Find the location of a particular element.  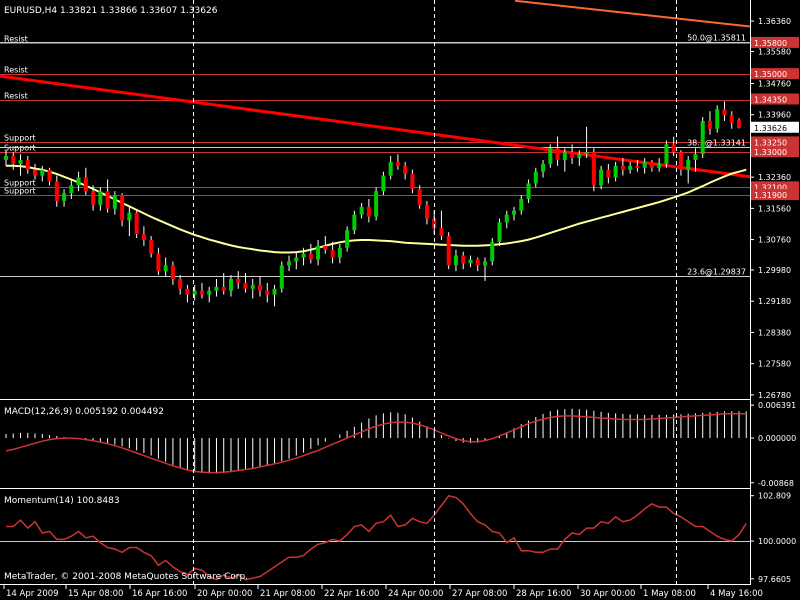

price-tick-label: 1.31560 is located at coordinates (774, 208).